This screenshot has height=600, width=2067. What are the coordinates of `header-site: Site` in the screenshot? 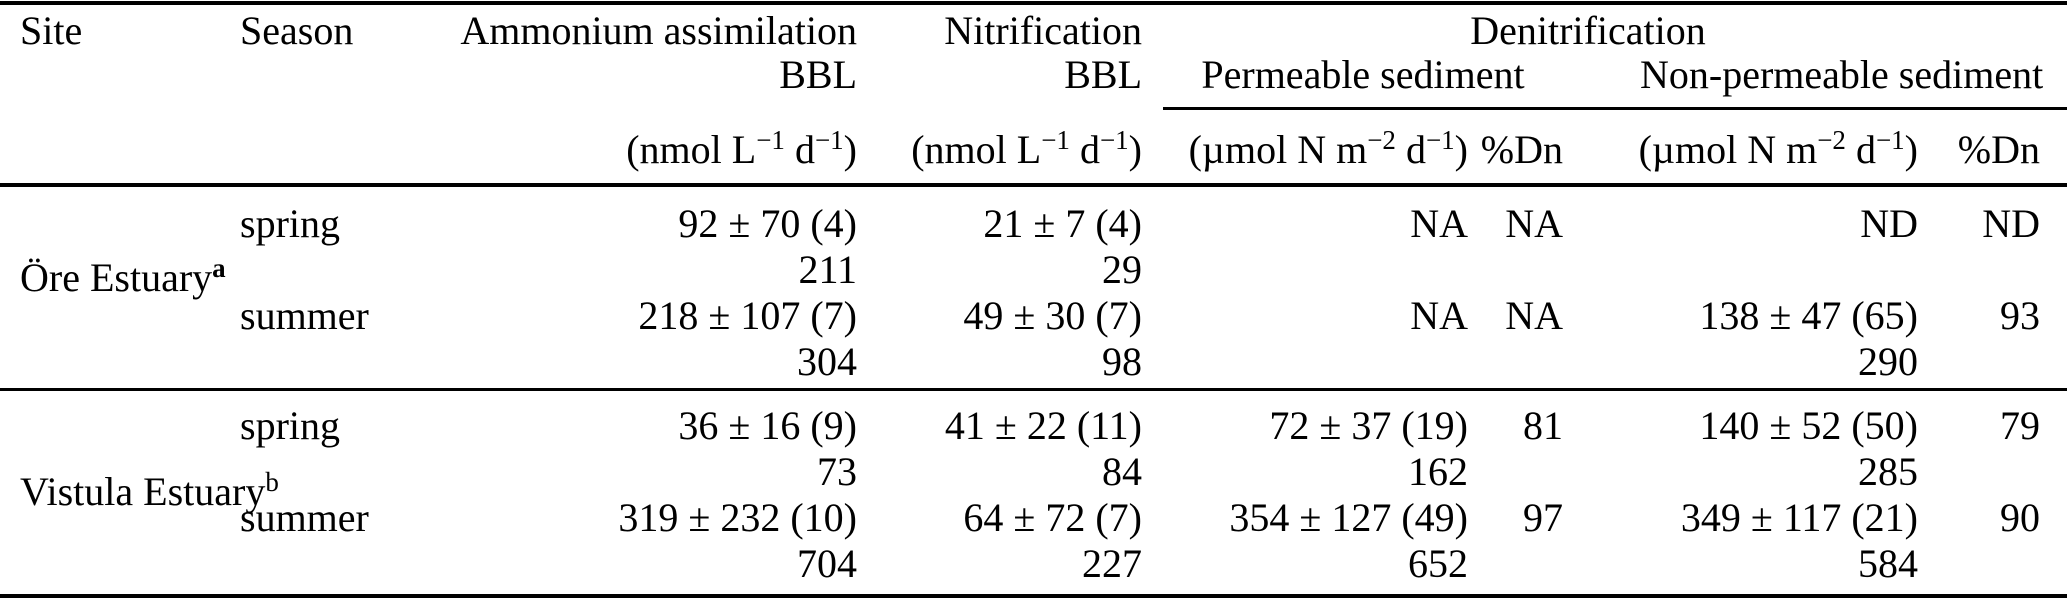 It's located at (51, 30).